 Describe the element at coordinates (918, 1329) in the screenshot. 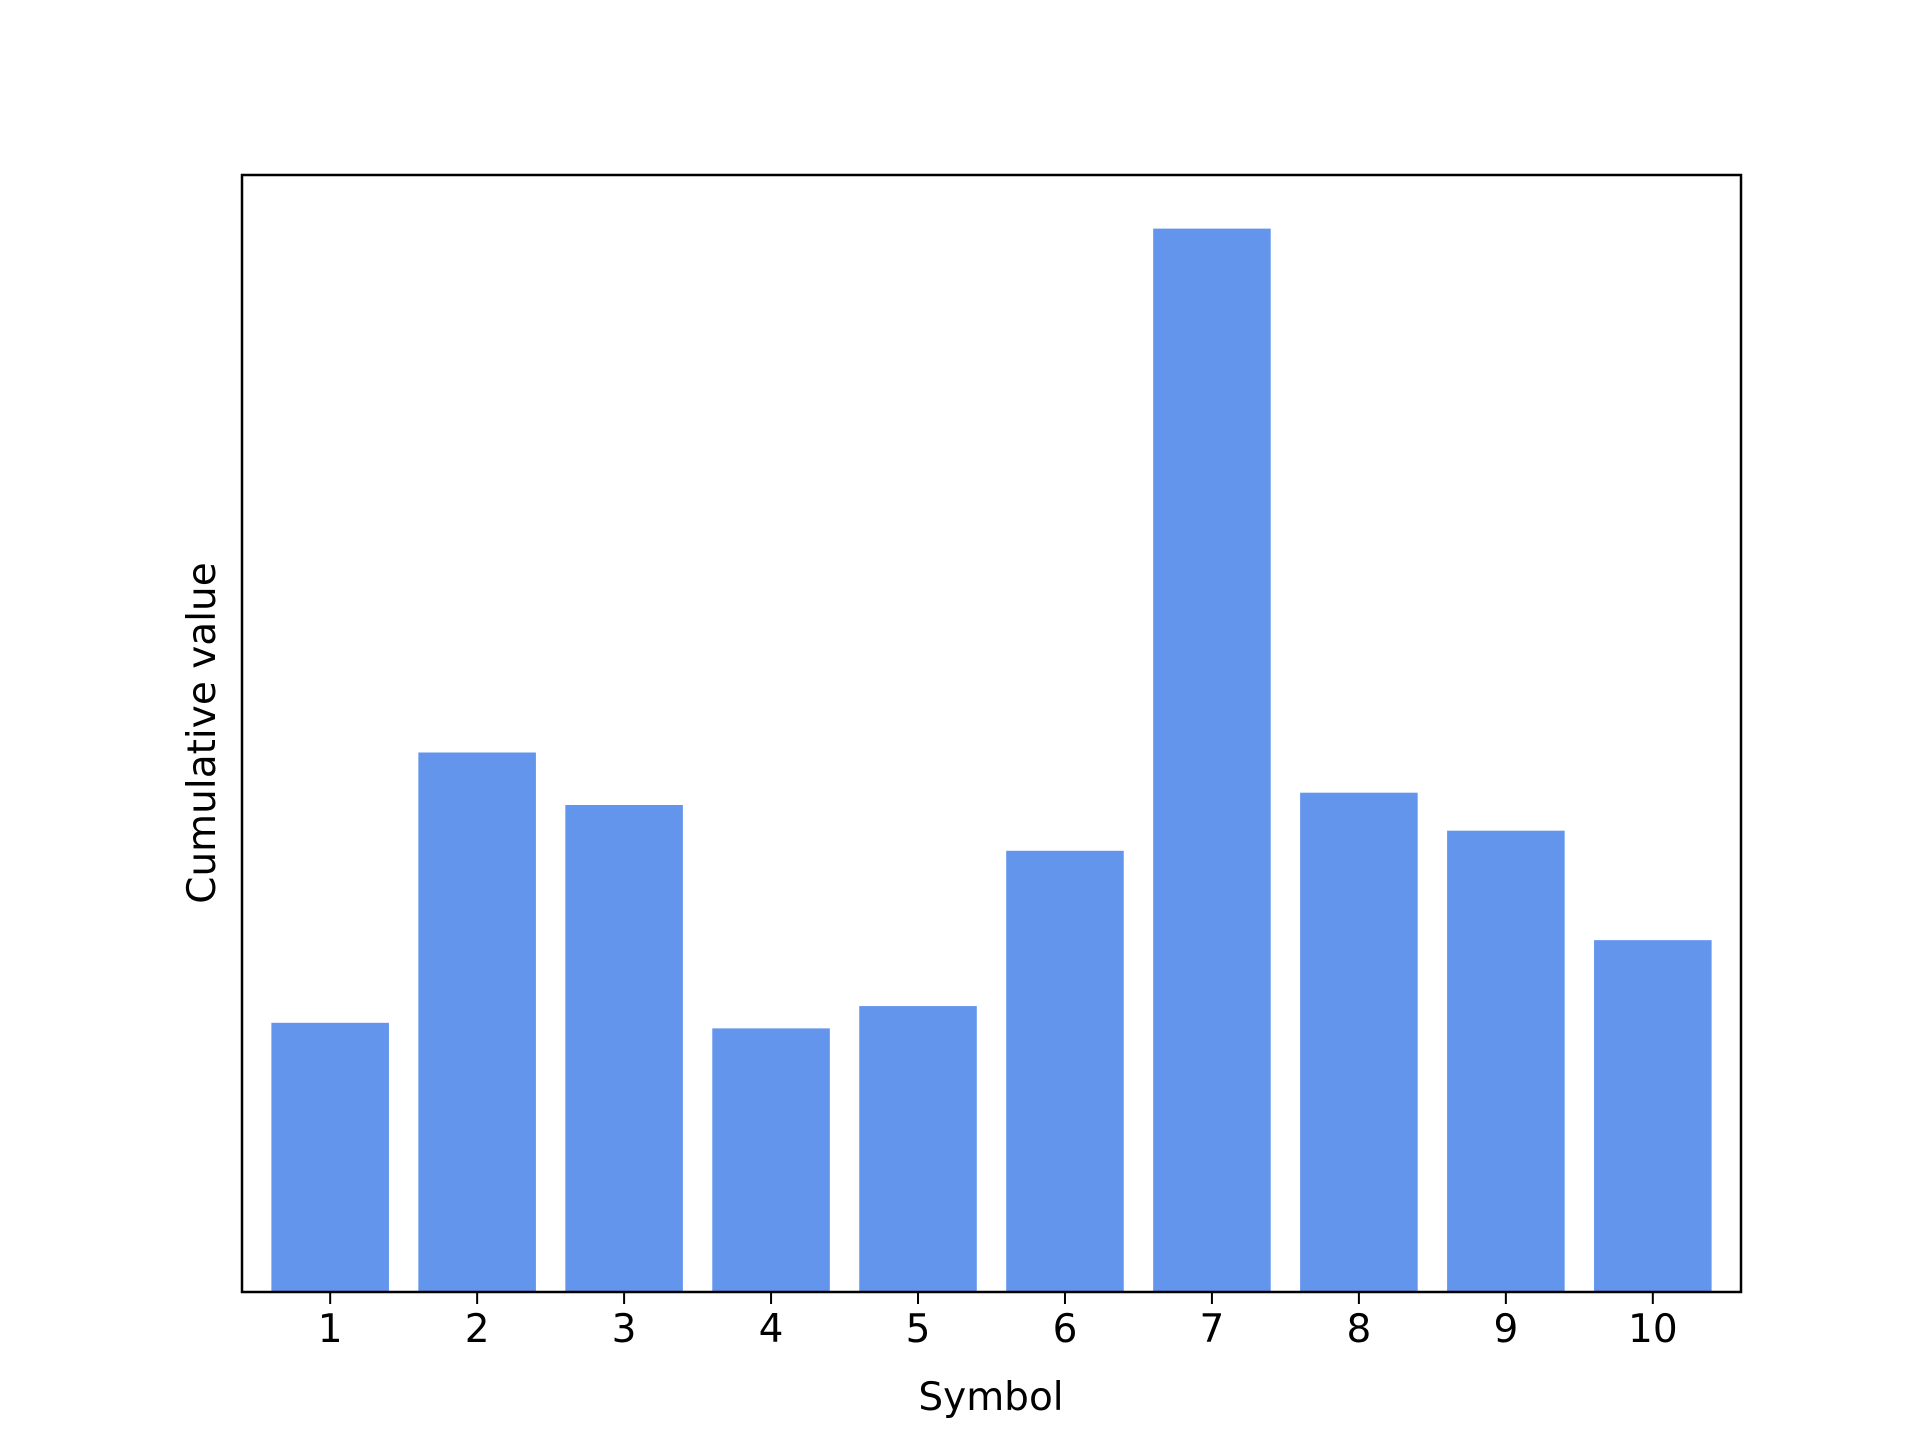

I see `x-tick-label-5: 5` at that location.